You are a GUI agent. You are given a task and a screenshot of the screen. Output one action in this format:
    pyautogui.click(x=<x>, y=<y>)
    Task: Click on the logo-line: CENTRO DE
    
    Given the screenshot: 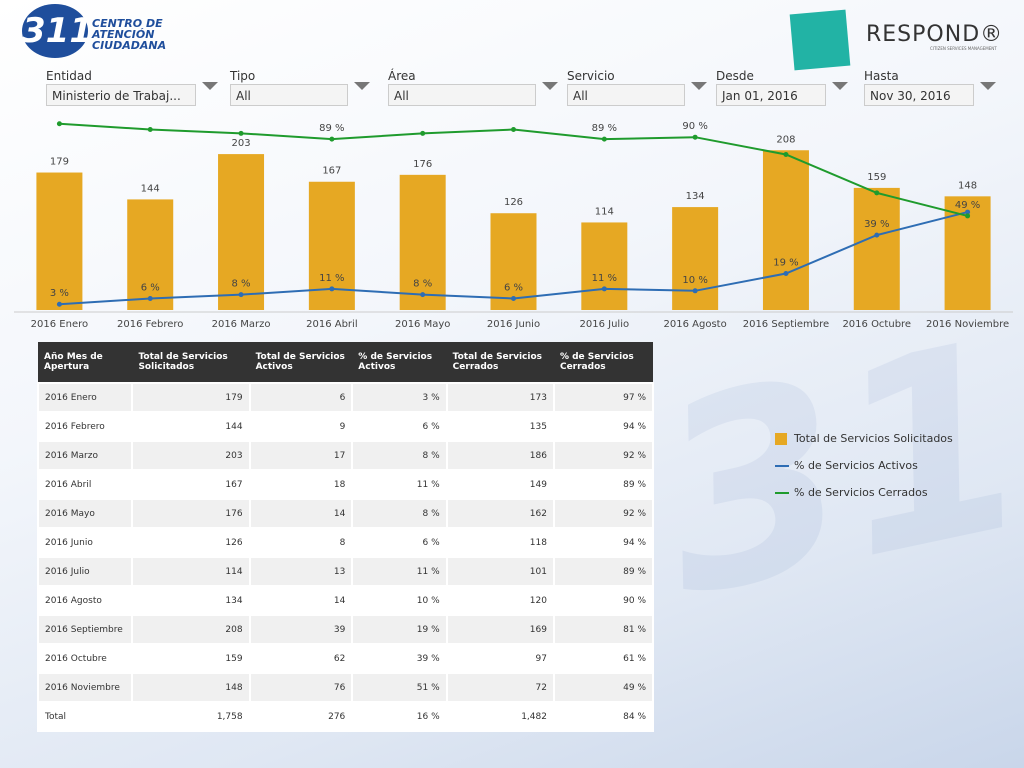 What is the action you would take?
    pyautogui.click(x=127, y=23)
    